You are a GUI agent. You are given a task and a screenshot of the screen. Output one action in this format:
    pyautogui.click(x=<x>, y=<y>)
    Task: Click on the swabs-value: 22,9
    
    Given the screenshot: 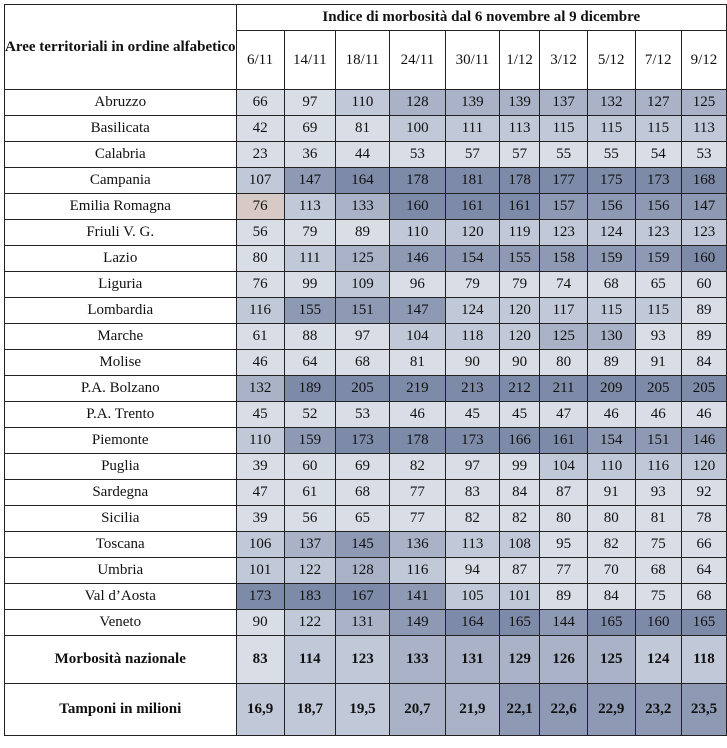 What is the action you would take?
    pyautogui.click(x=611, y=709)
    